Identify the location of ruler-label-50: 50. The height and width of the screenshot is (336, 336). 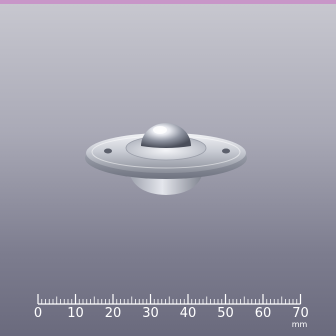
(225, 313).